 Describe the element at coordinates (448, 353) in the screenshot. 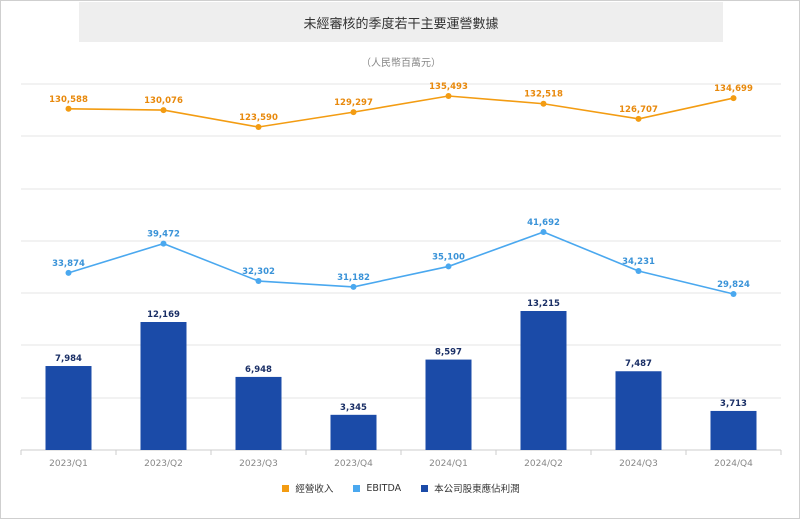

I see `bar-label-2024/Q1: 8,597` at that location.